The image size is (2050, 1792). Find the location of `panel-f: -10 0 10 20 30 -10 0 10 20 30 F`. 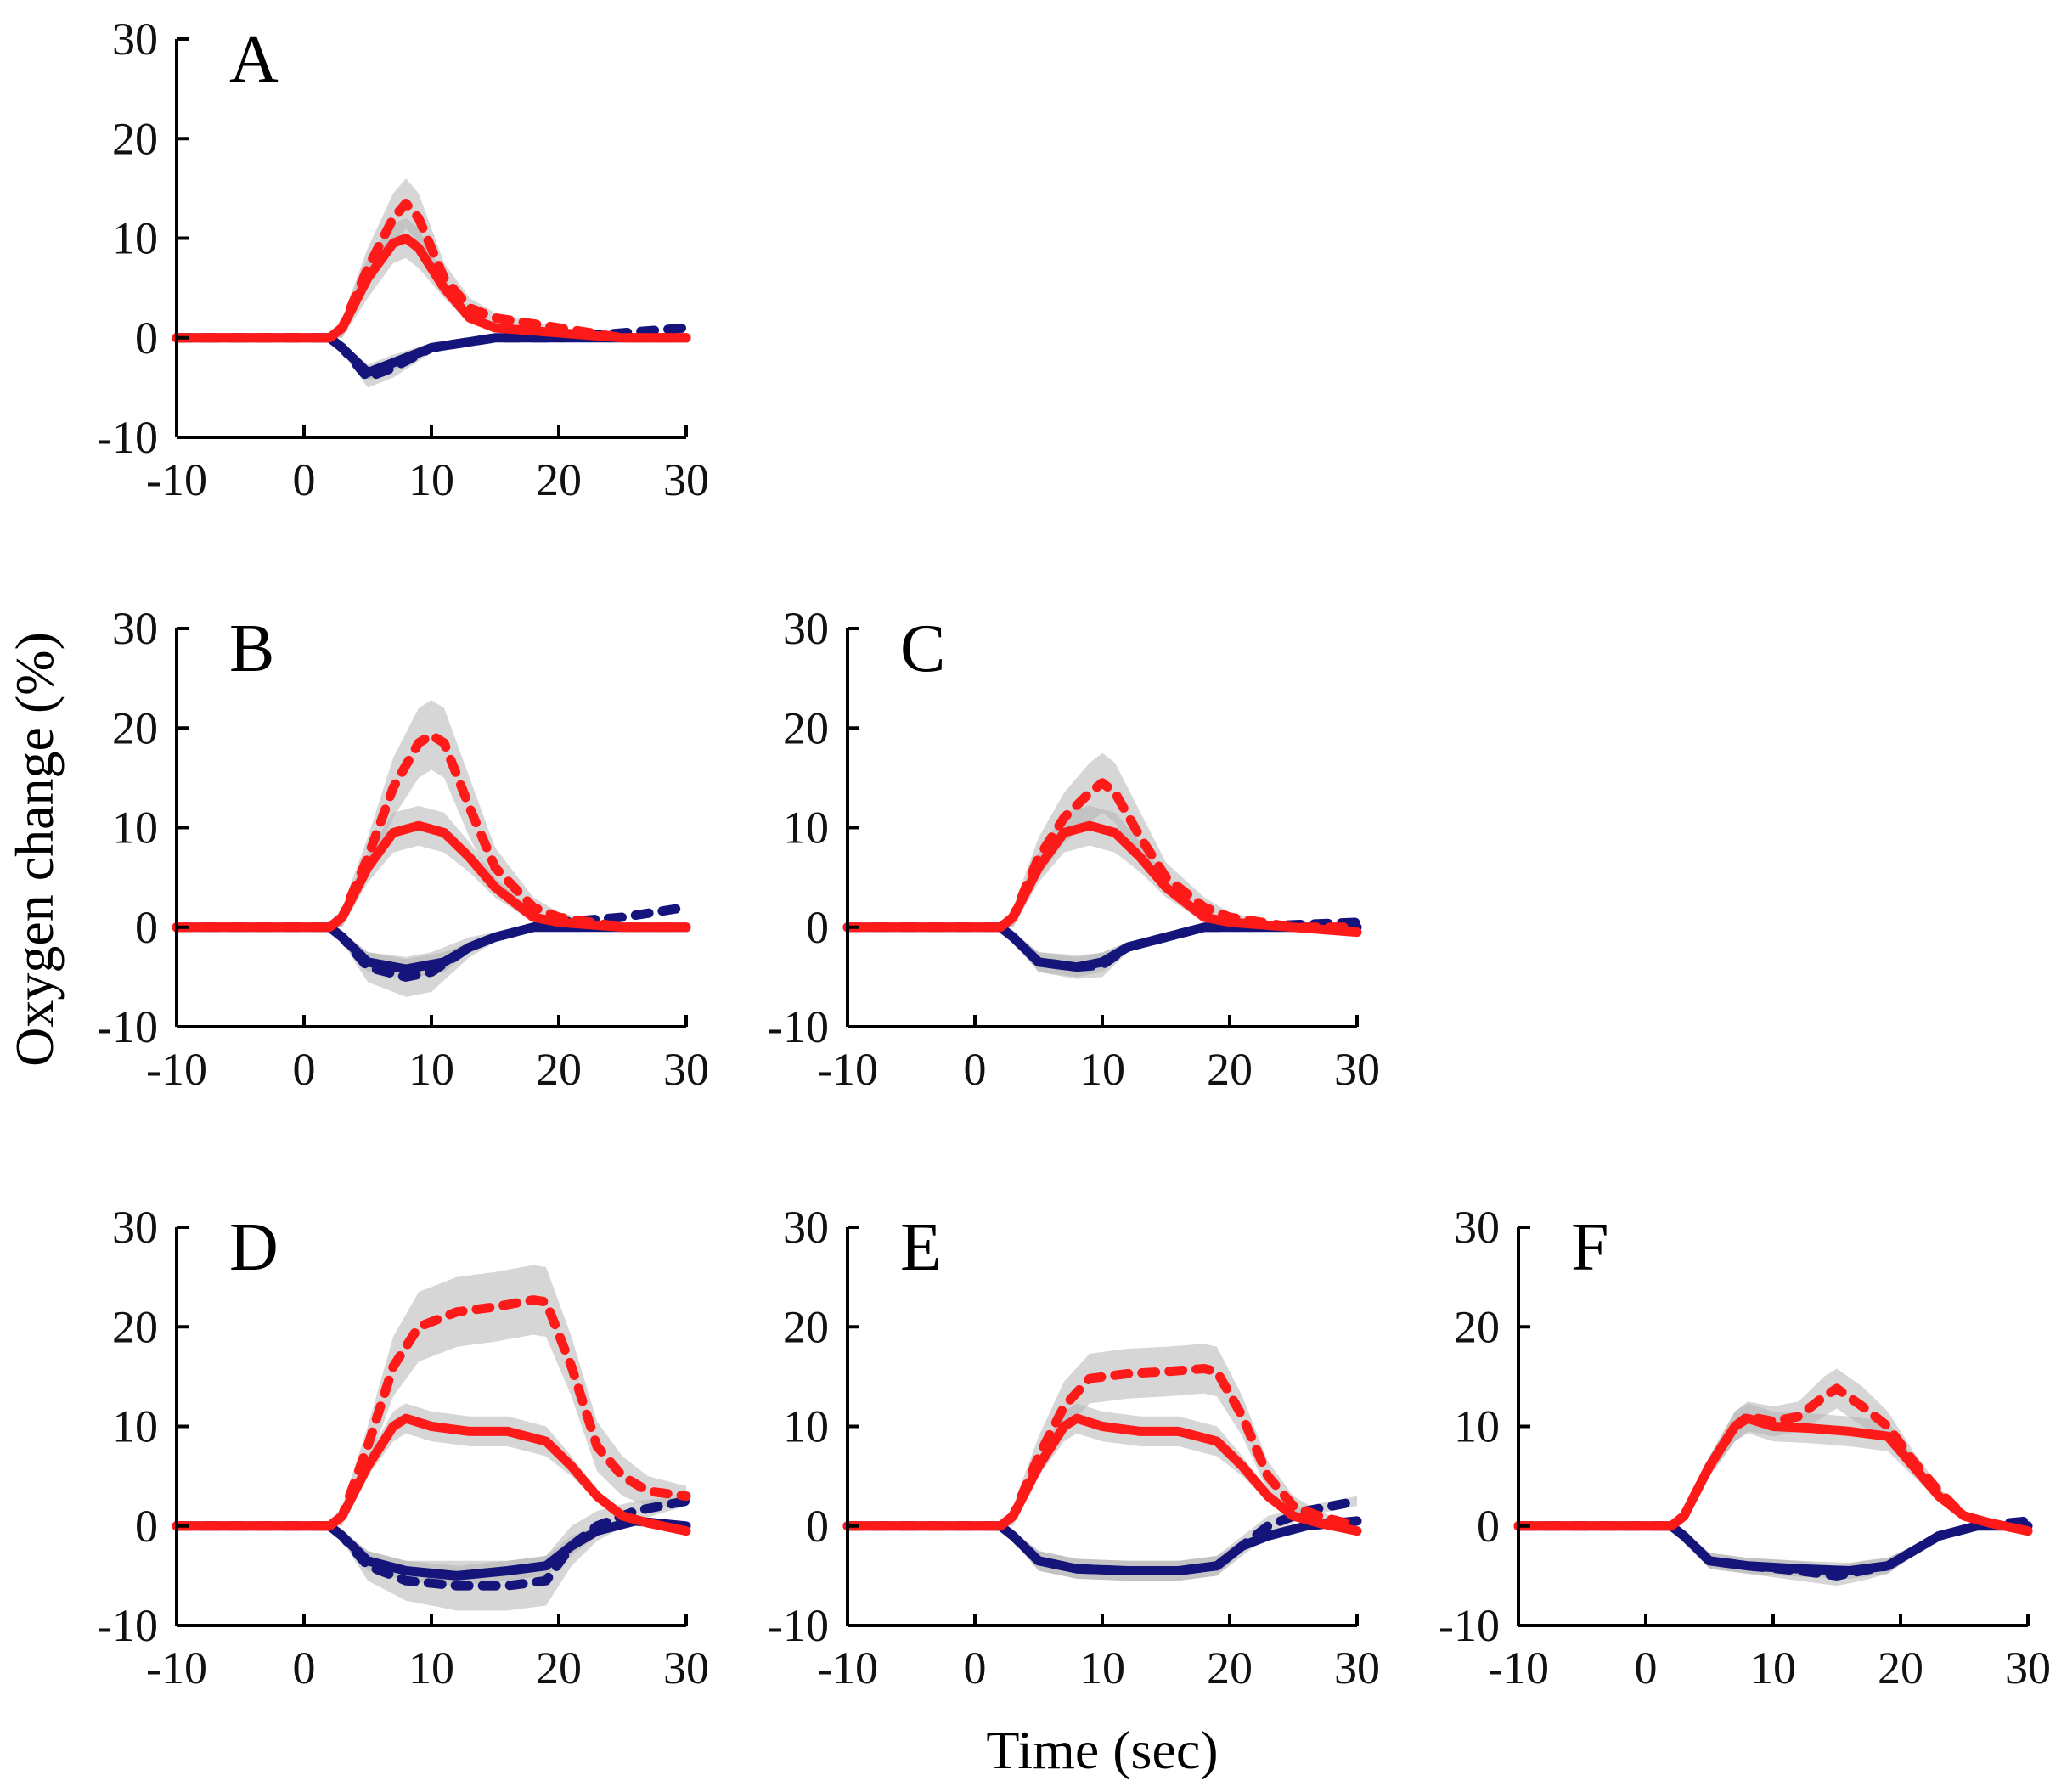

panel-f: -10 0 10 20 30 -10 0 10 20 30 F is located at coordinates (1744, 1447).